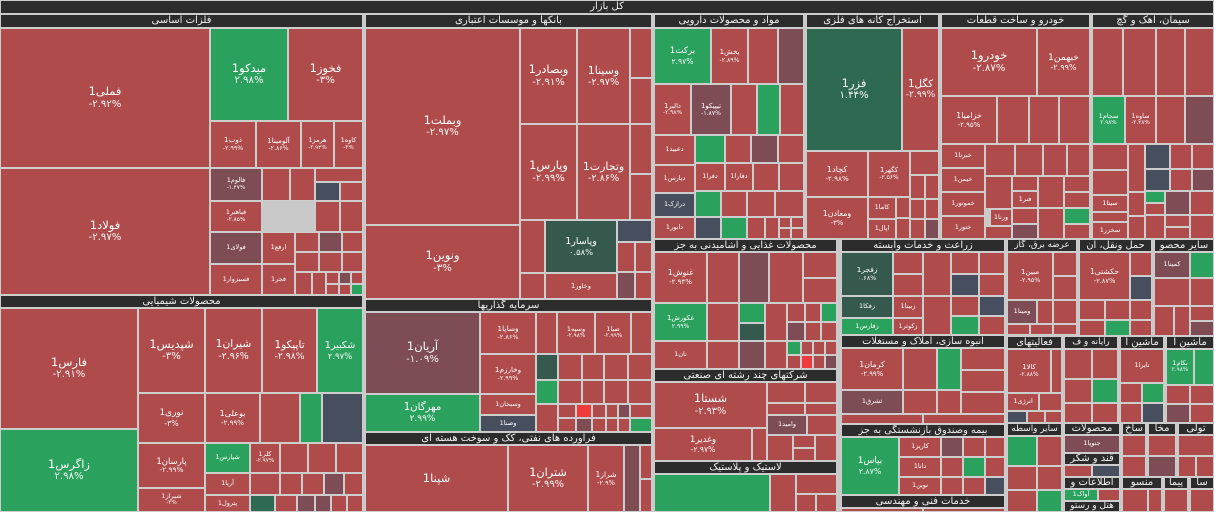 Image resolution: width=1214 pixels, height=512 pixels. I want to click on stock-tile: ومعادن1 -۳%, so click(837, 218).